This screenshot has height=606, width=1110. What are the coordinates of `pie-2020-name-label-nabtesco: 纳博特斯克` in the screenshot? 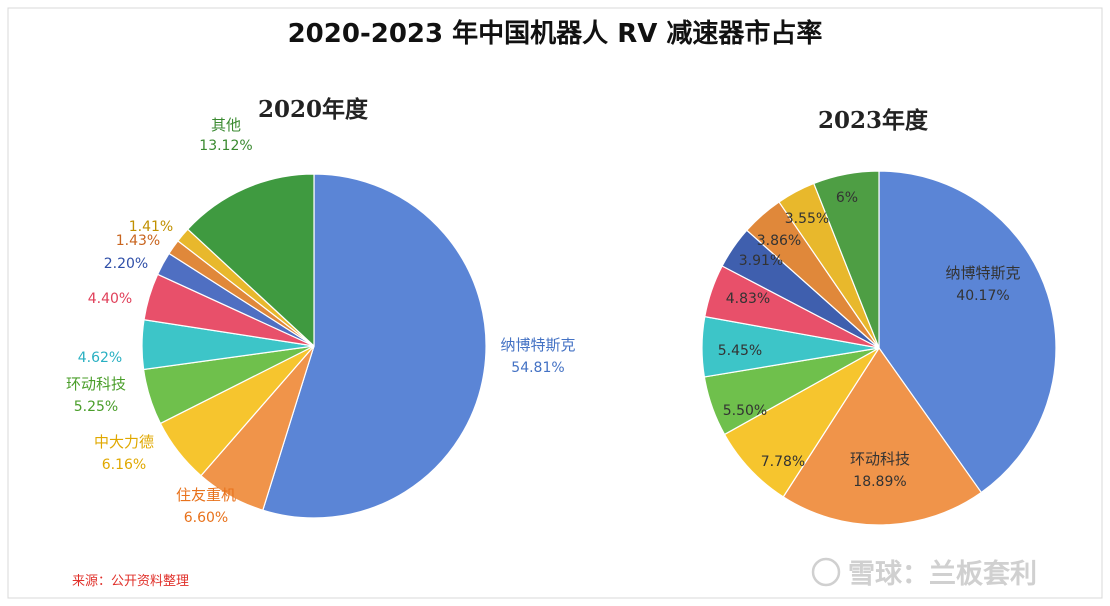 It's located at (537, 345).